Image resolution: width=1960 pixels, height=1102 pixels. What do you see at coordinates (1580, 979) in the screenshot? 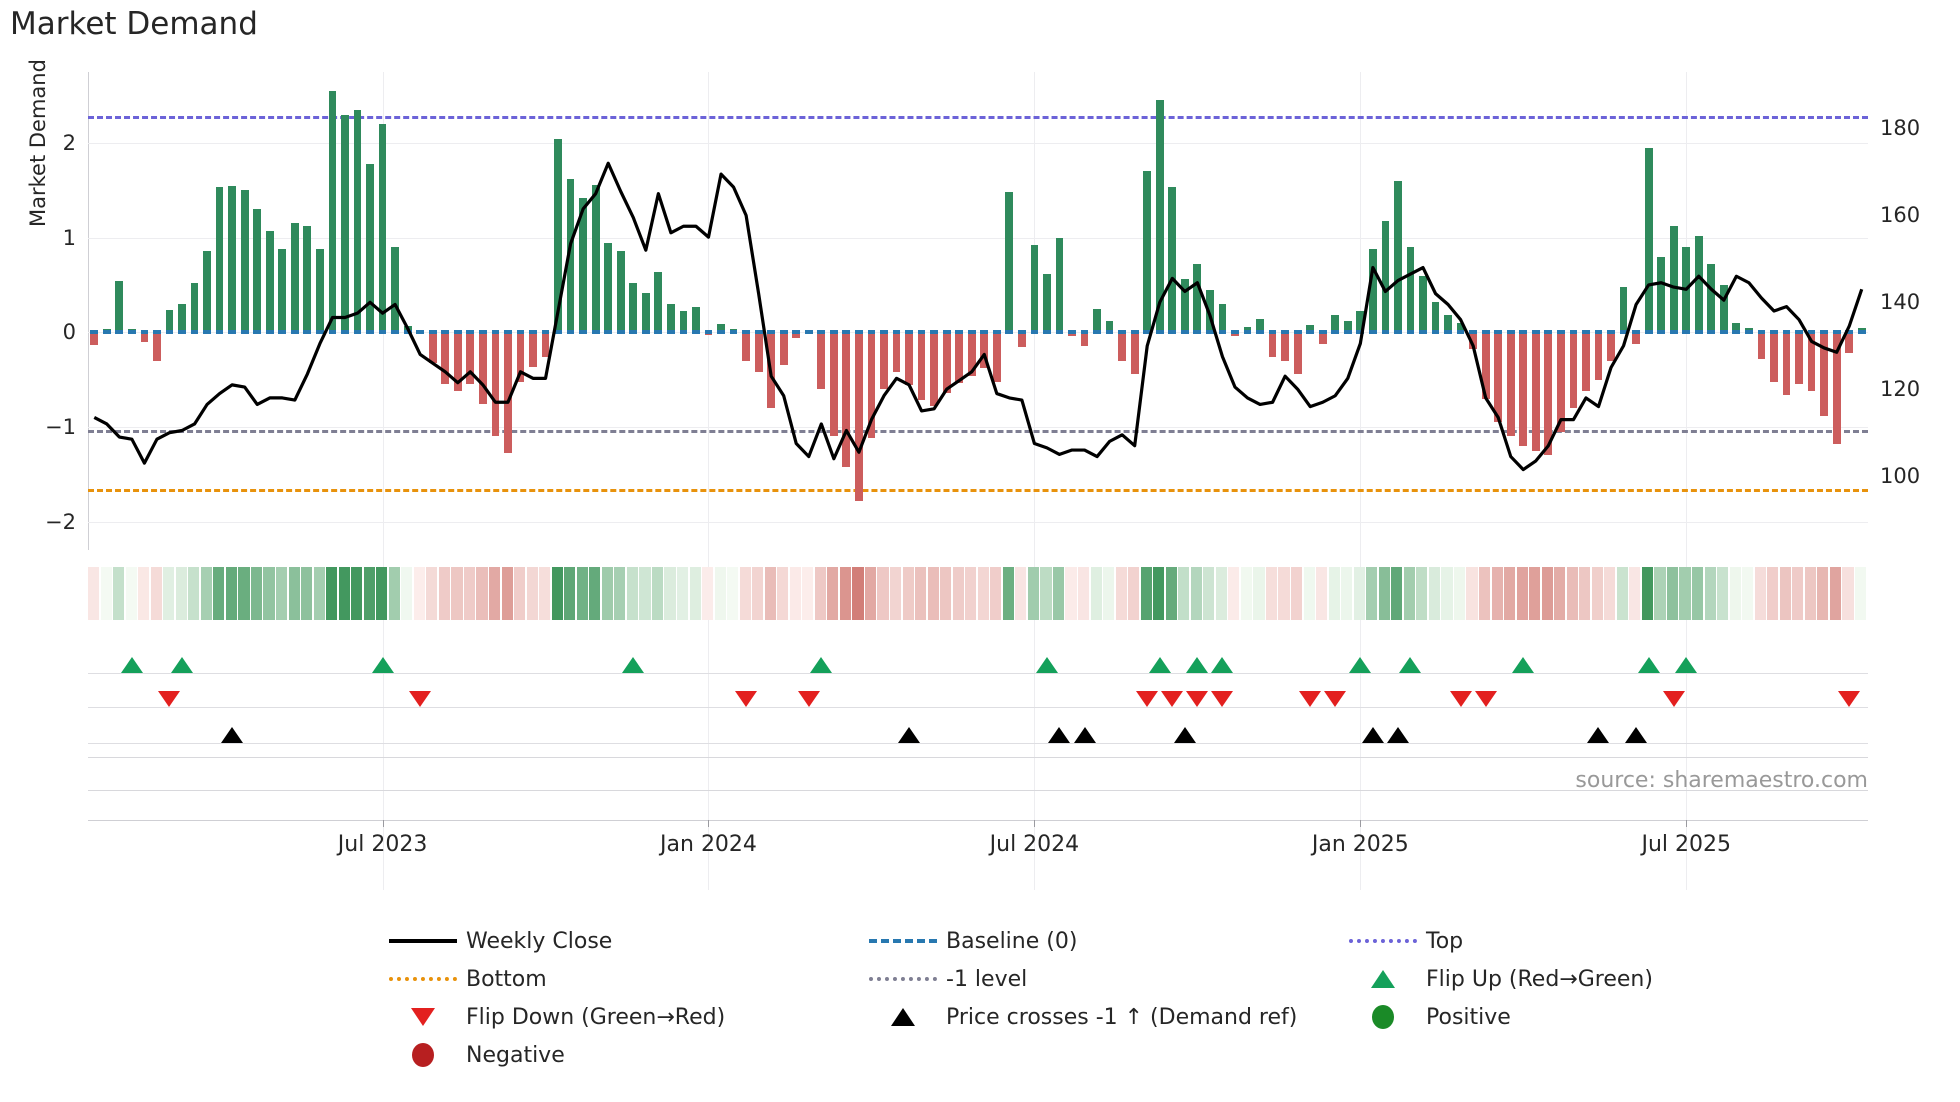
I see `legend-item: Flip Up (Red→Green)` at bounding box center [1580, 979].